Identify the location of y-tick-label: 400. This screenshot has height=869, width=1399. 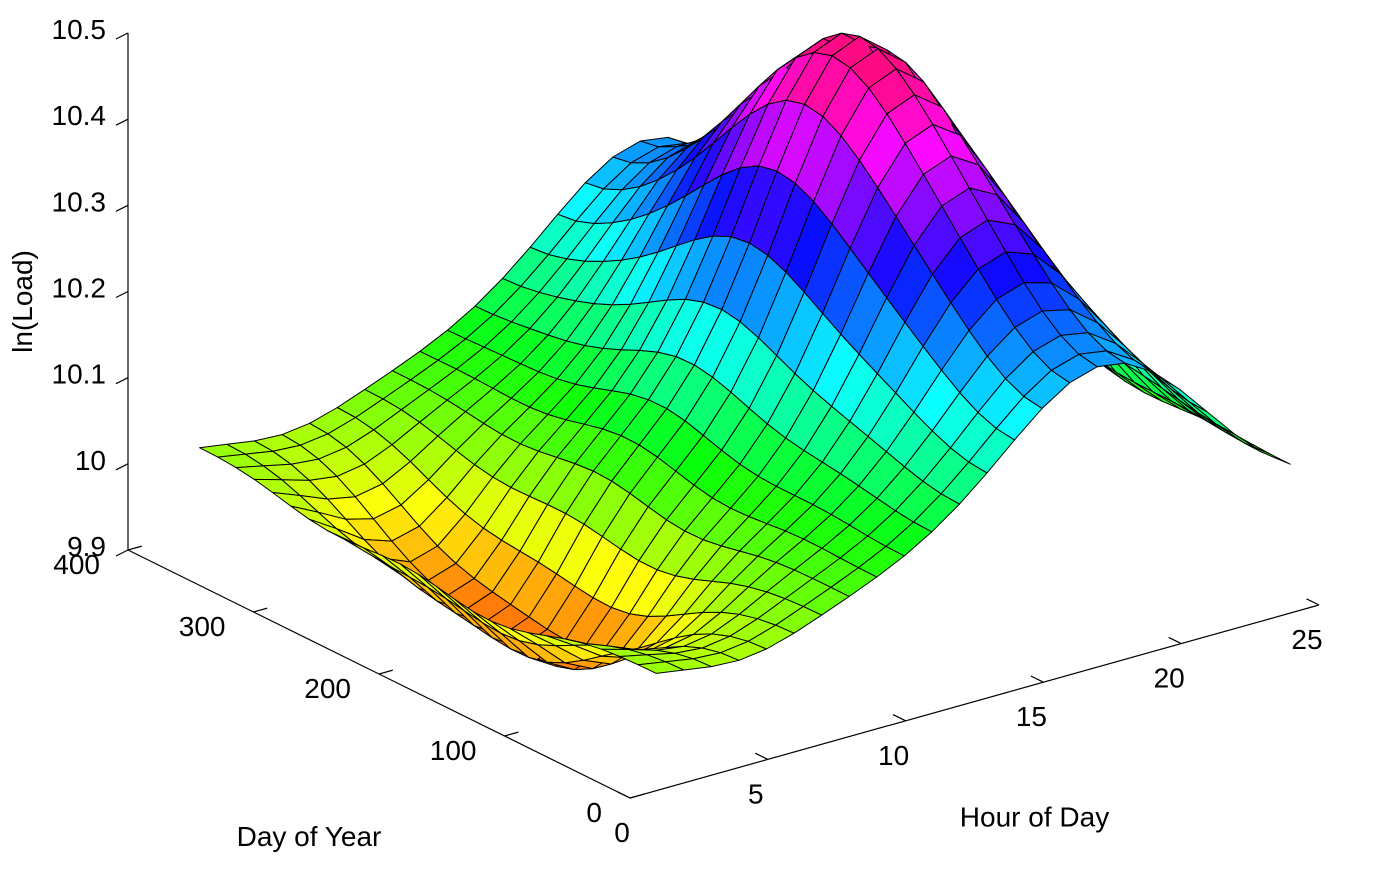
(76, 564).